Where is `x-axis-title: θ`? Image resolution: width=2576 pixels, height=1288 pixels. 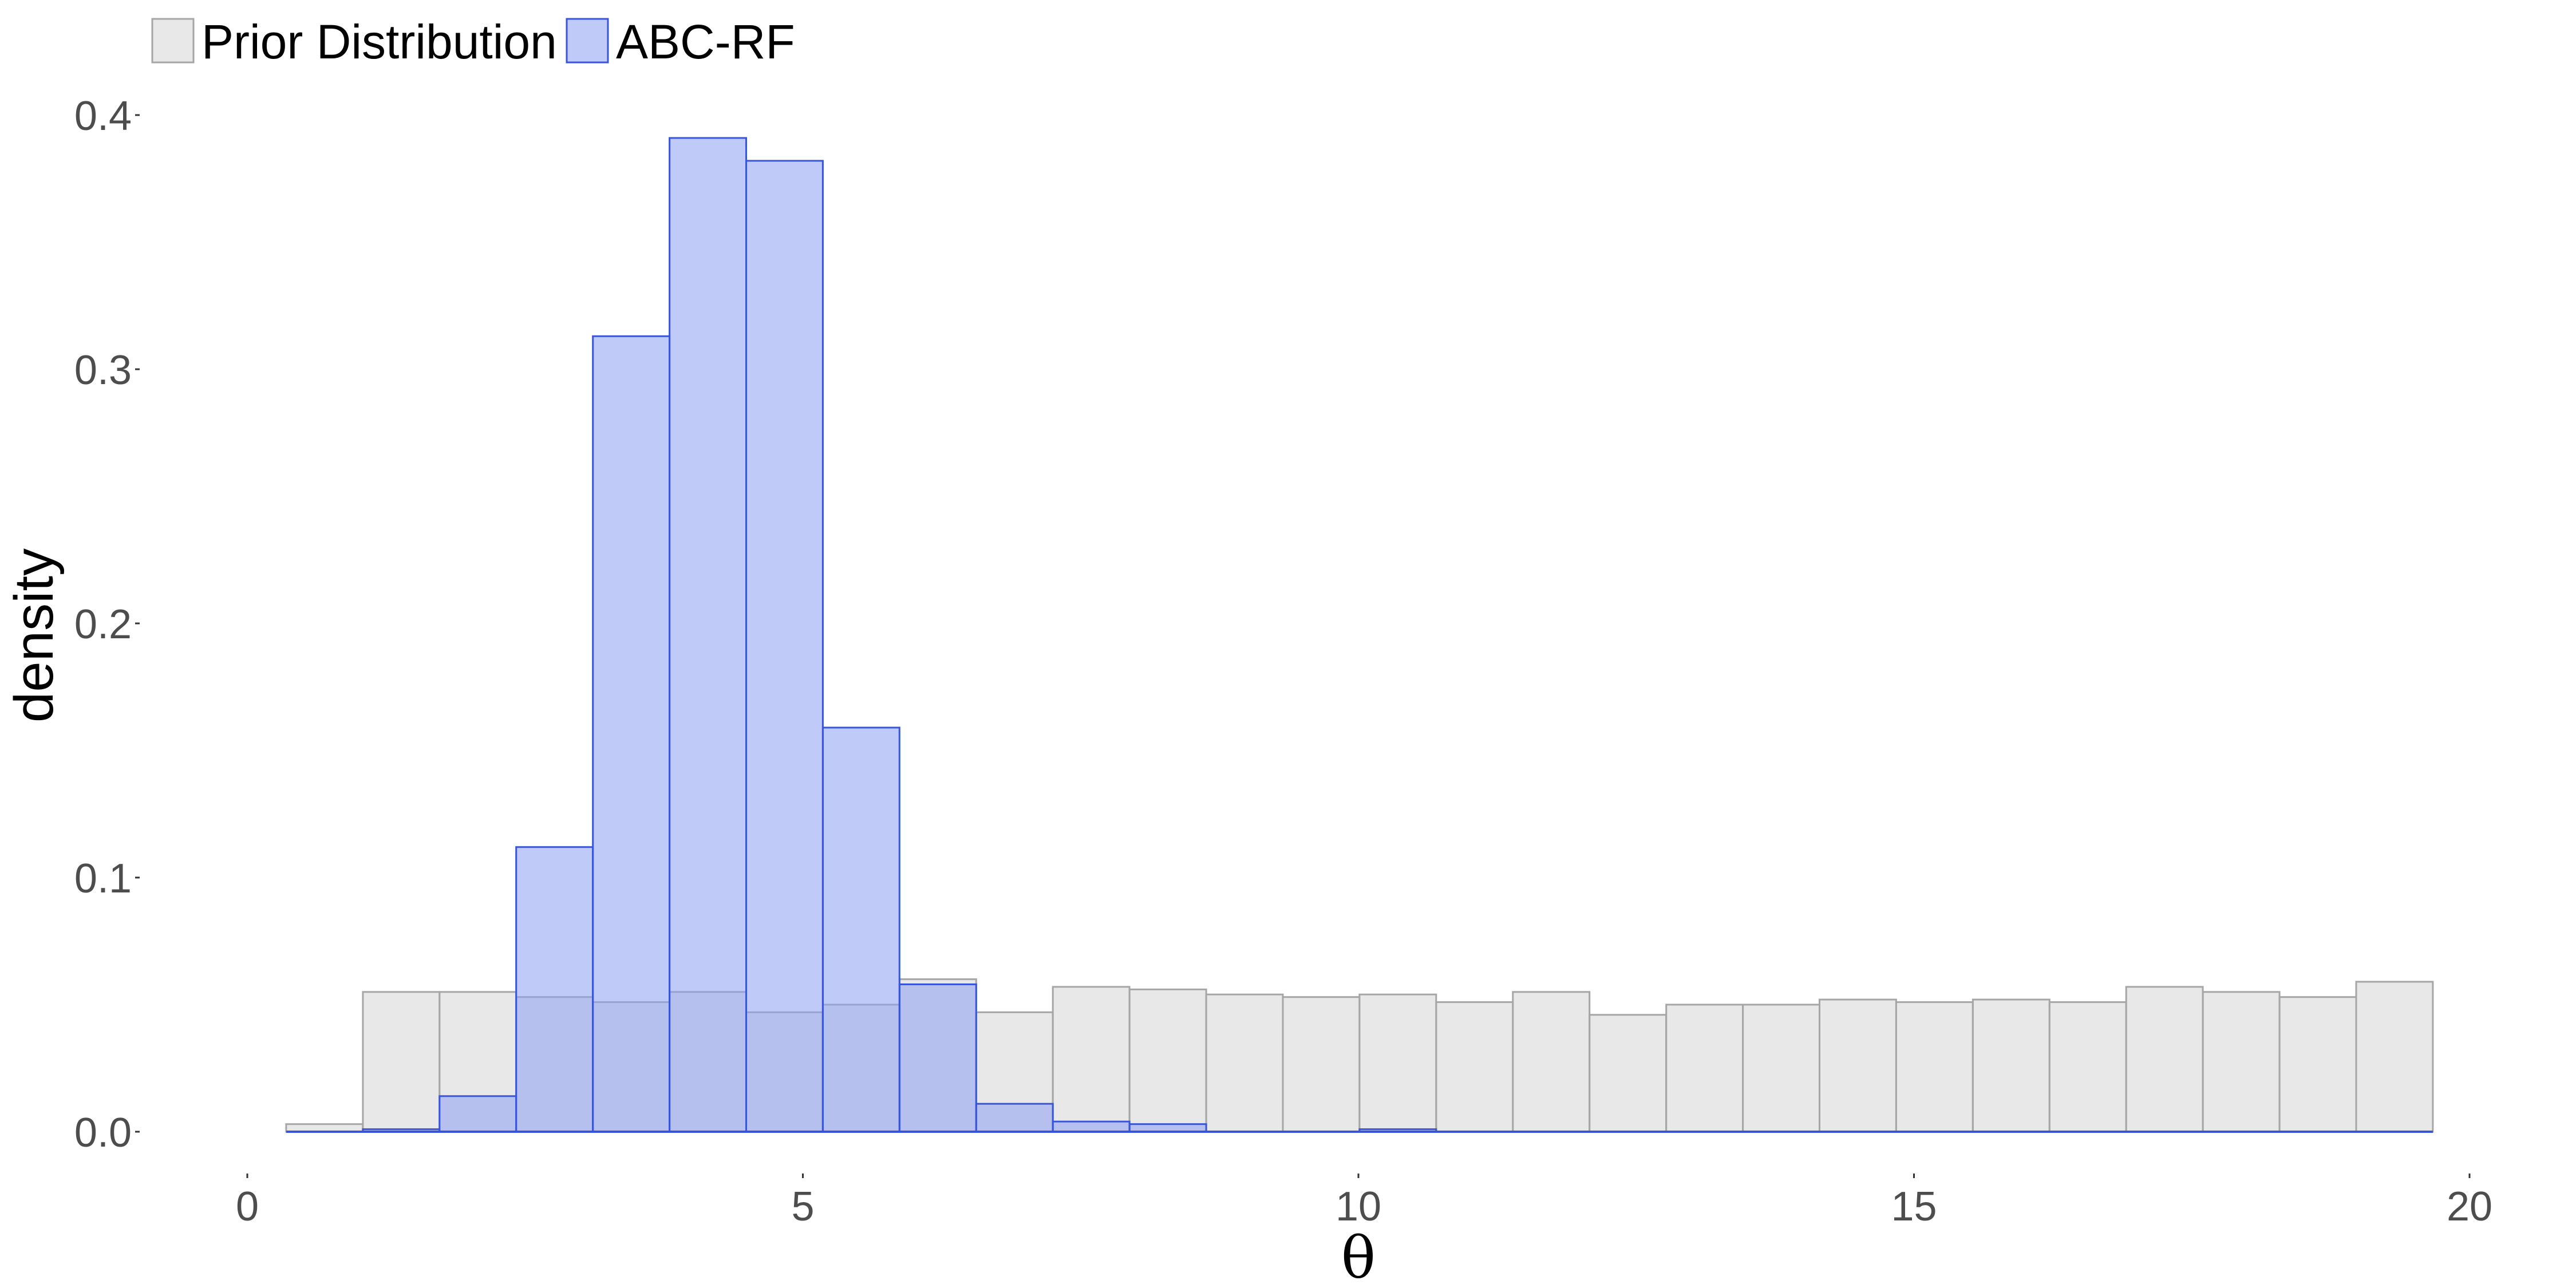 x-axis-title: θ is located at coordinates (1358, 1256).